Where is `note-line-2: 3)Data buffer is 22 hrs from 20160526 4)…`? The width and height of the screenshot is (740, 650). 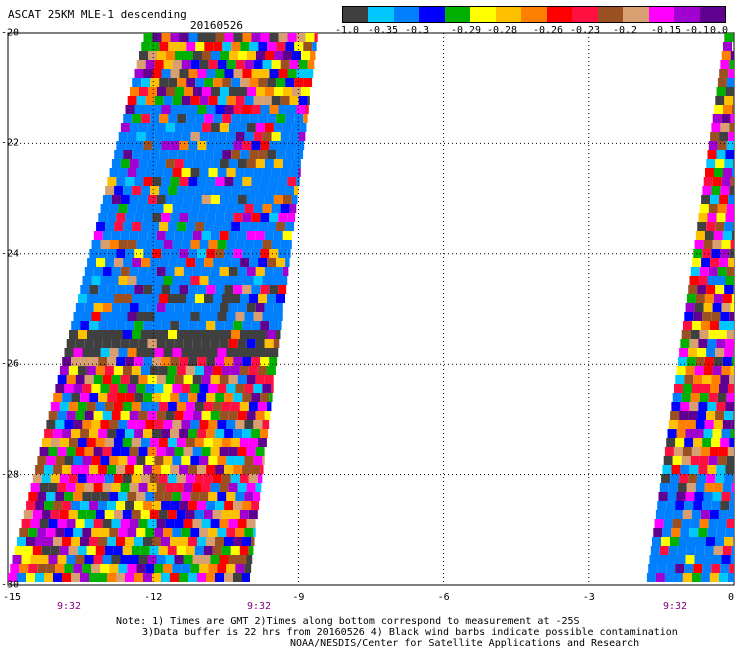
note-line-2: 3)Data buffer is 22 hrs from 20160526 4)… is located at coordinates (410, 632).